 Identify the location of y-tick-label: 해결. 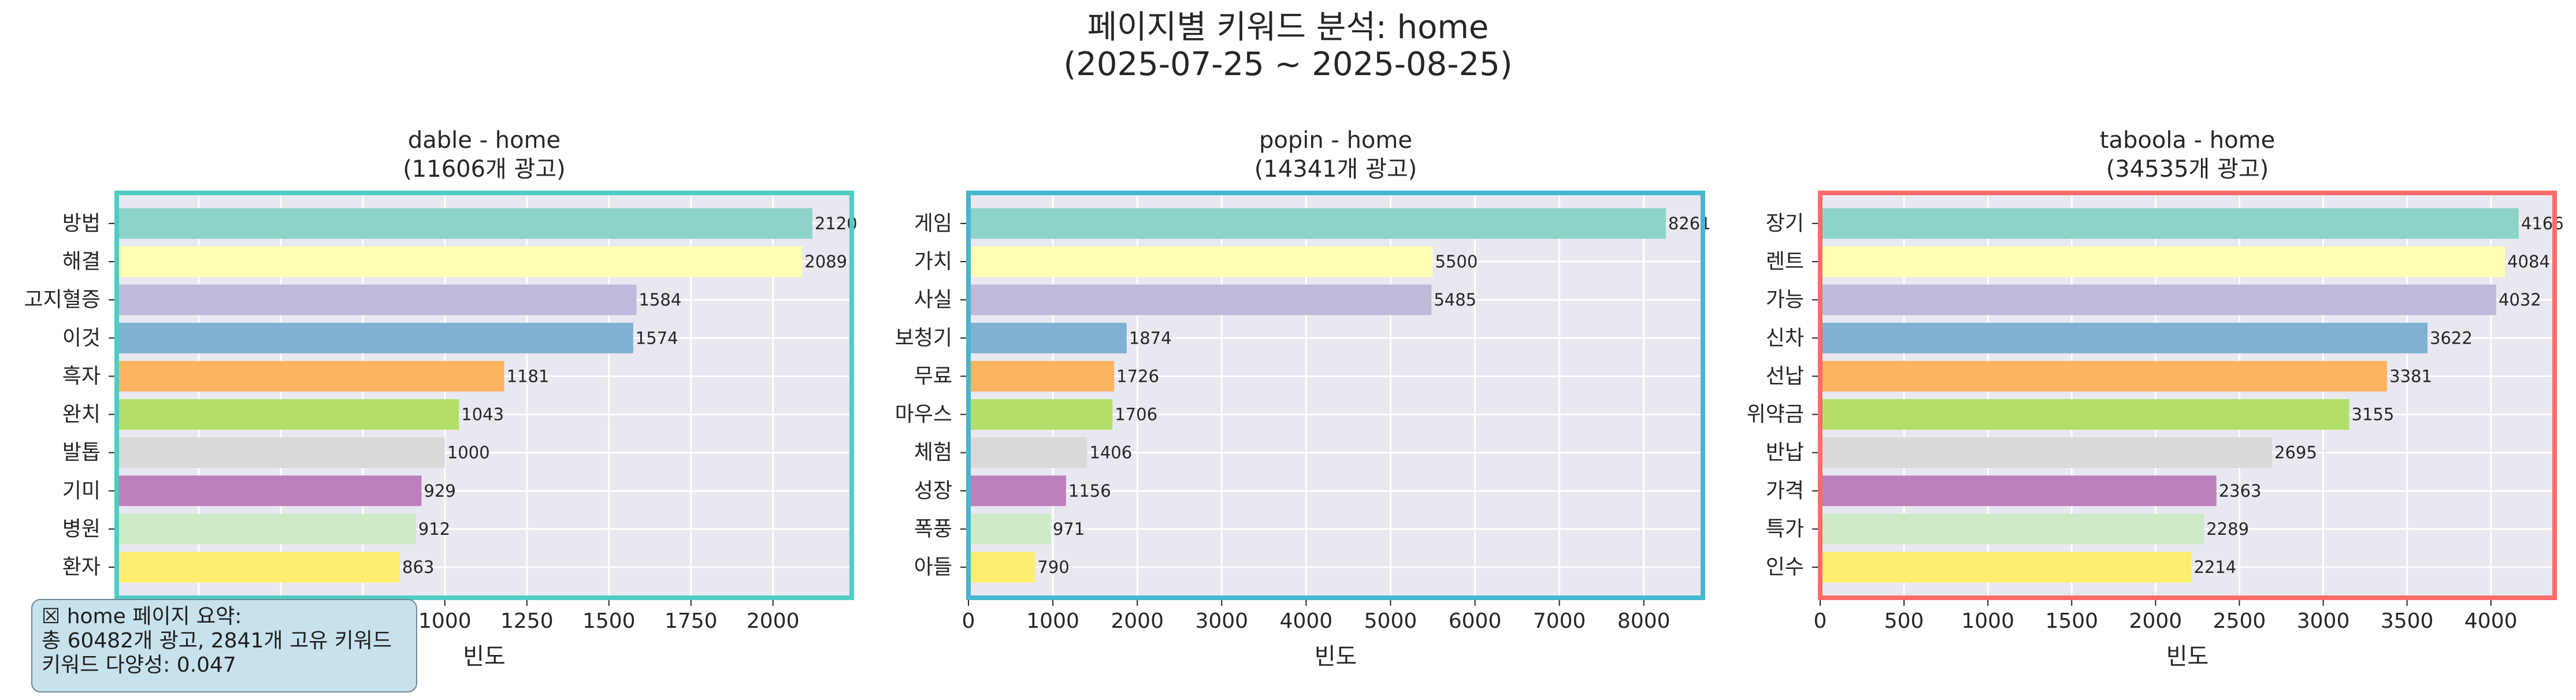
(82, 262).